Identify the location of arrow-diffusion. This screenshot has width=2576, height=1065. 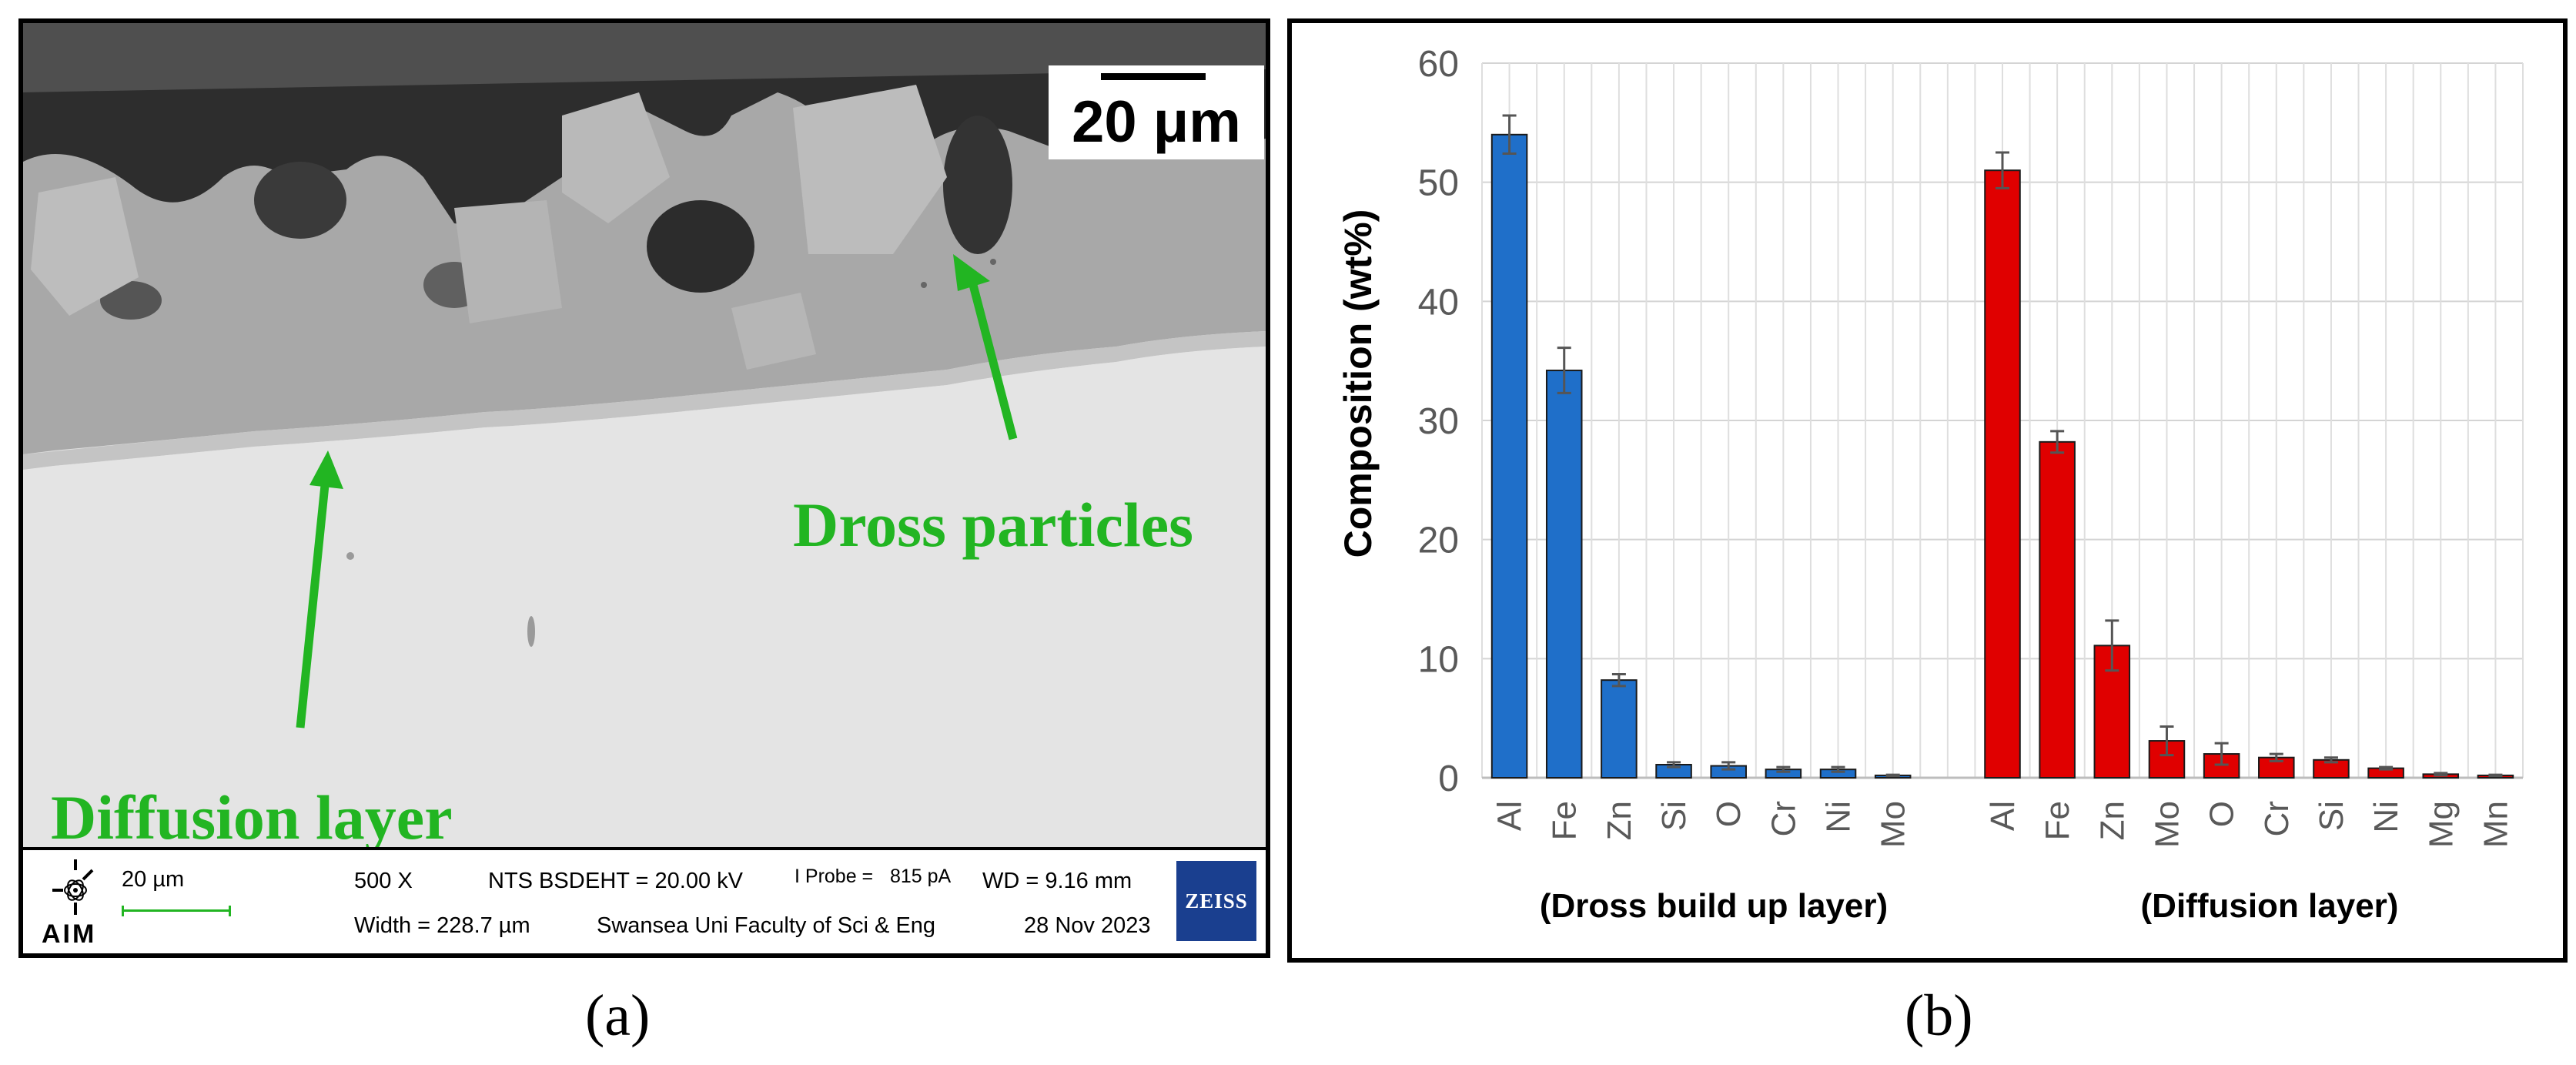
(319, 589).